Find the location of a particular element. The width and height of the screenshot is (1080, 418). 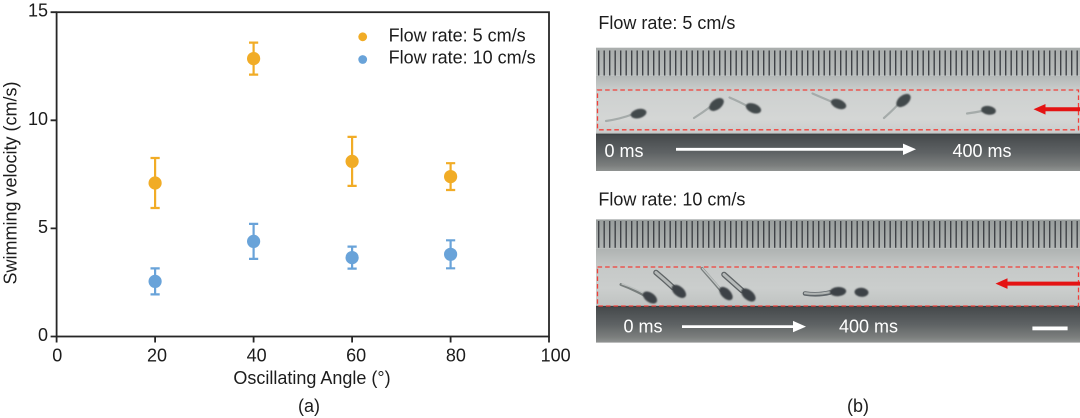

svg-text: Swimming velocity (cm/s) is located at coordinates (11, 182).